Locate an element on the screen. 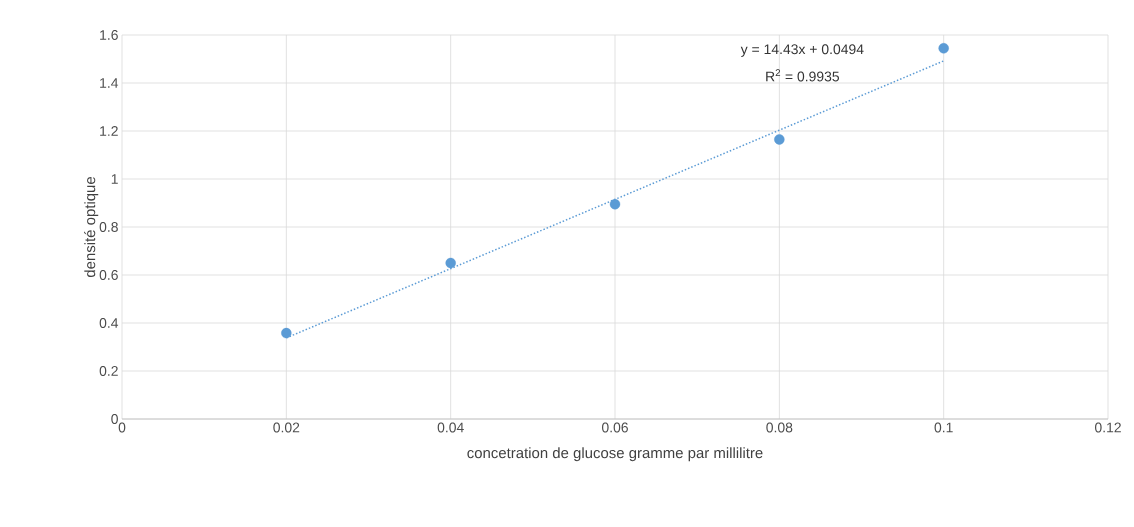 The width and height of the screenshot is (1134, 527). y-tick-label: 0.8 is located at coordinates (108, 227).